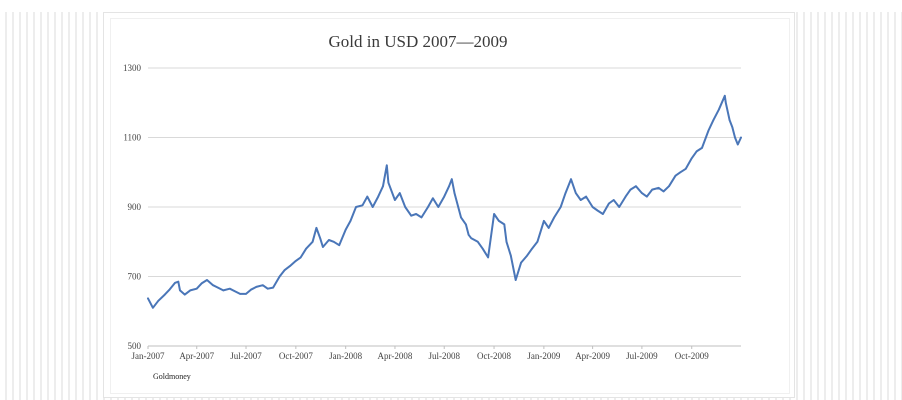 The width and height of the screenshot is (902, 400). I want to click on x-tick-label: Oct-2007, so click(296, 356).